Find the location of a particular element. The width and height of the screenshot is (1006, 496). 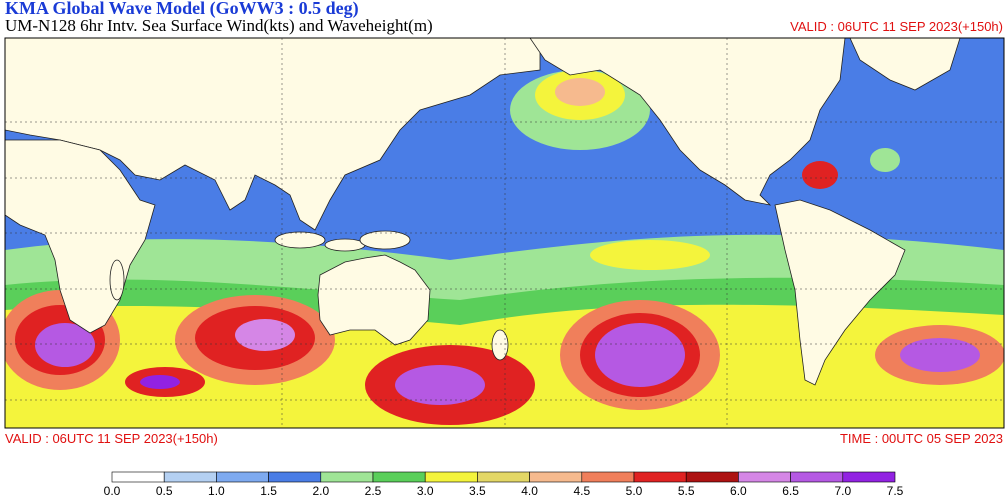

colorbar-label: 3.0 is located at coordinates (425, 490).